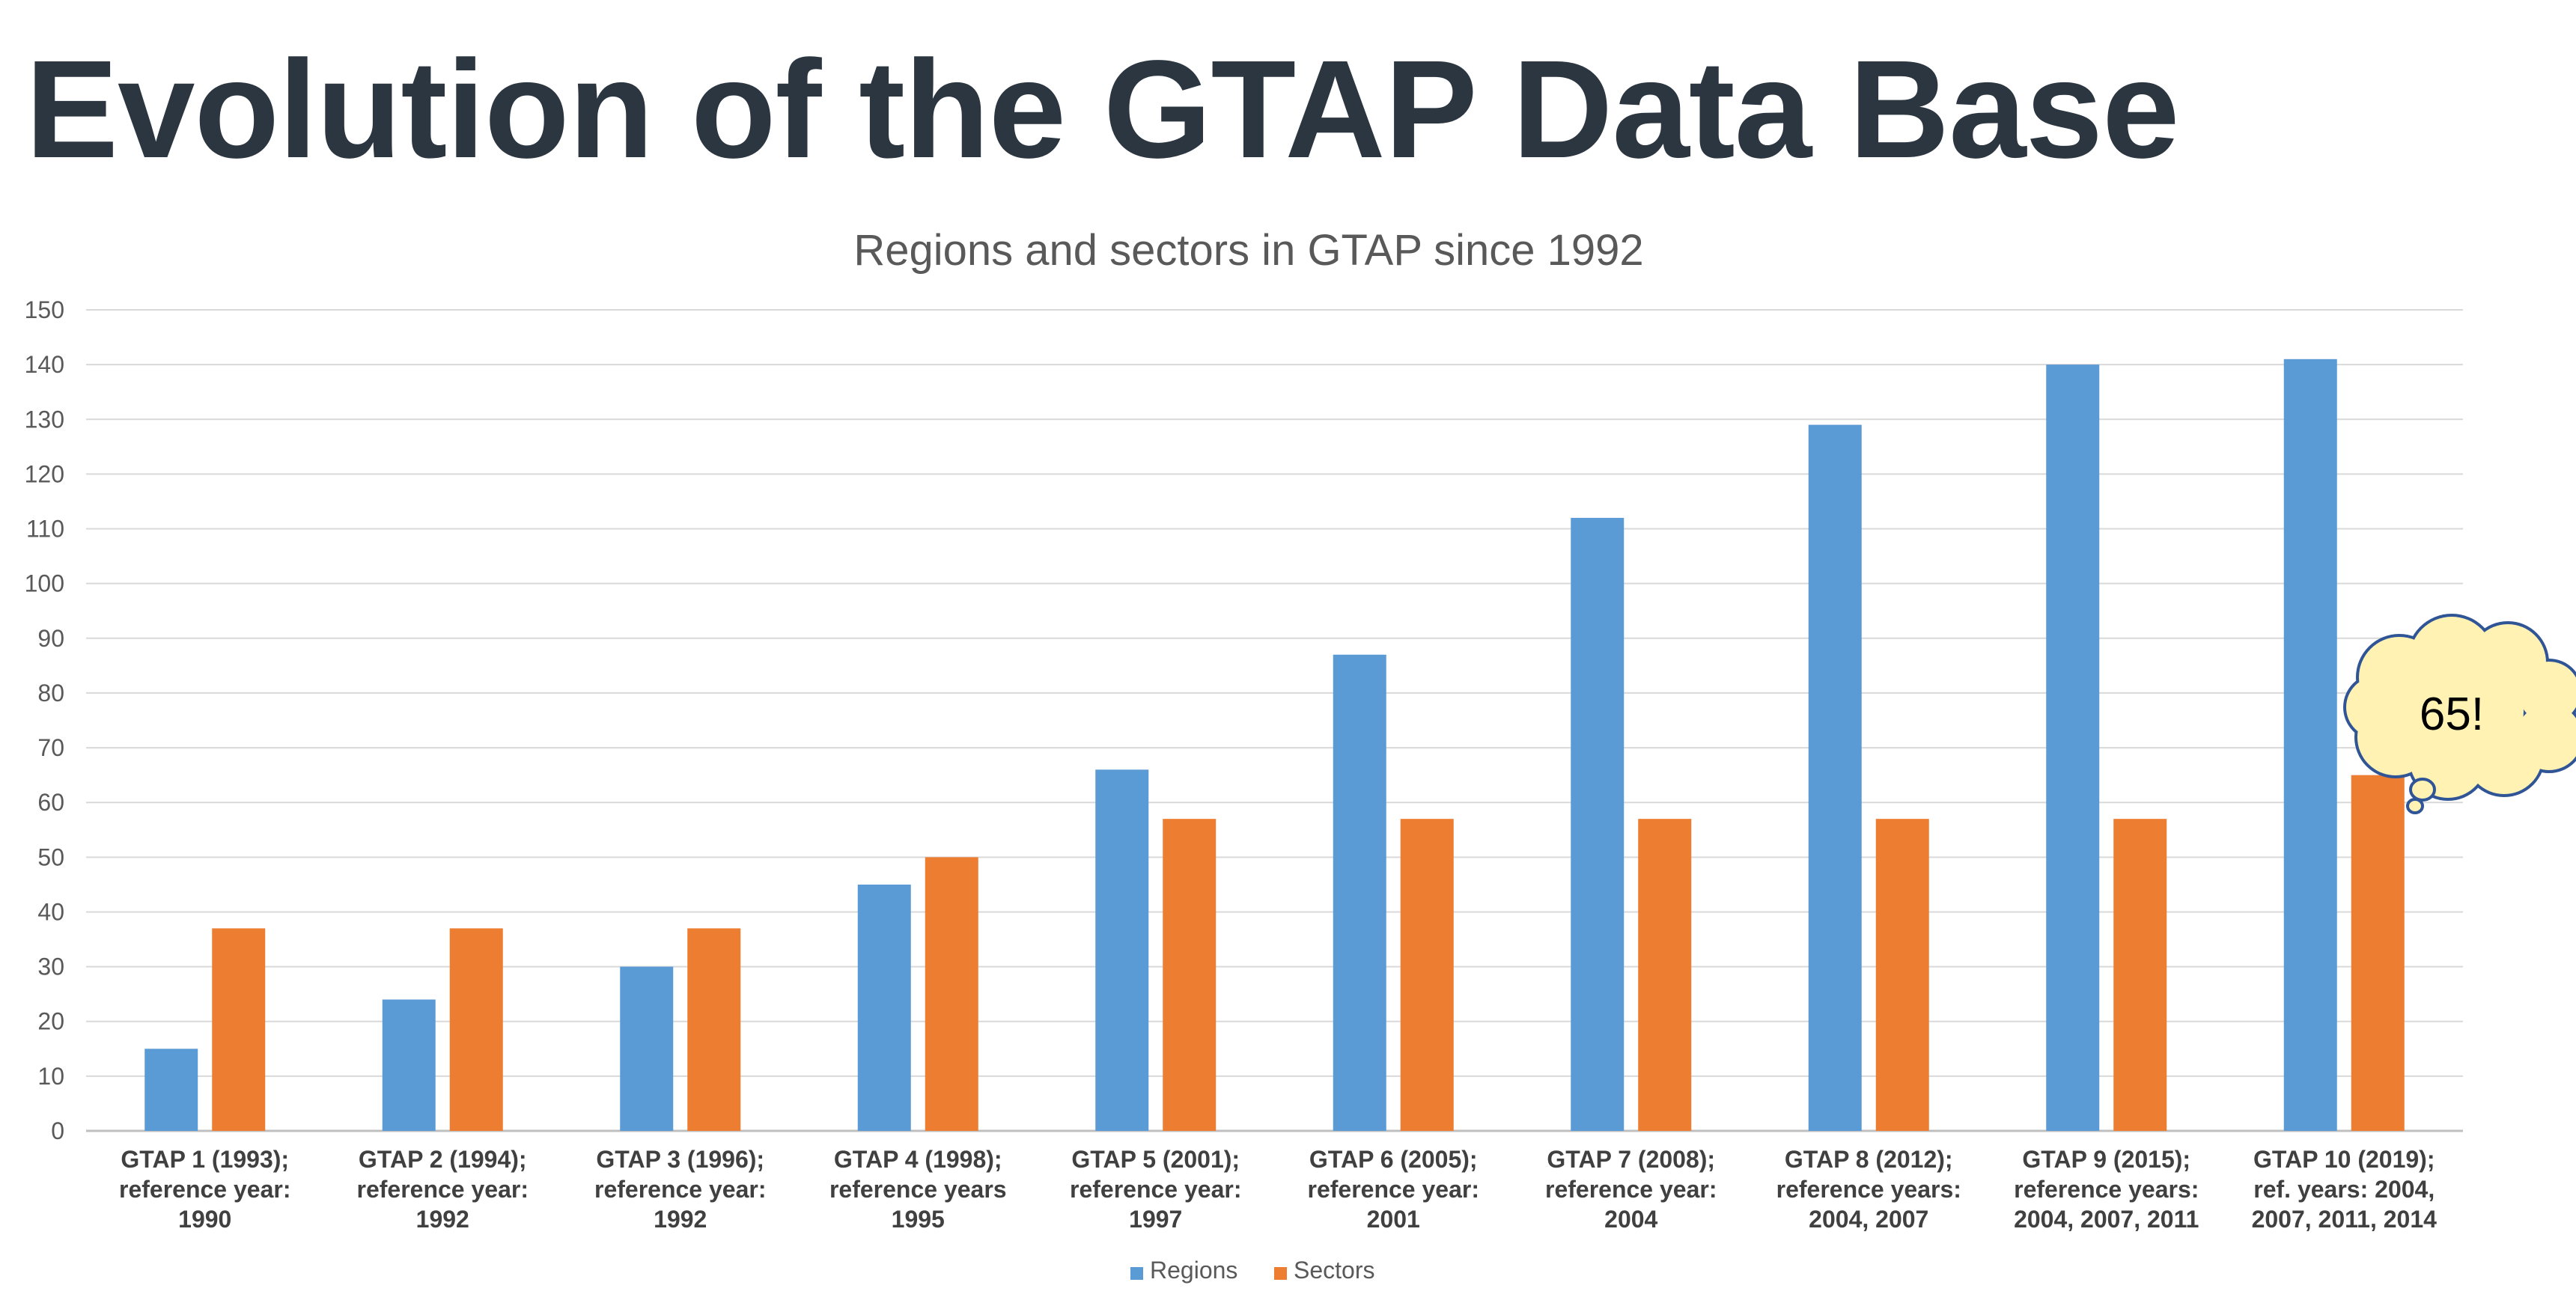 This screenshot has height=1312, width=2576. What do you see at coordinates (2452, 714) in the screenshot?
I see `callout-text: 65!` at bounding box center [2452, 714].